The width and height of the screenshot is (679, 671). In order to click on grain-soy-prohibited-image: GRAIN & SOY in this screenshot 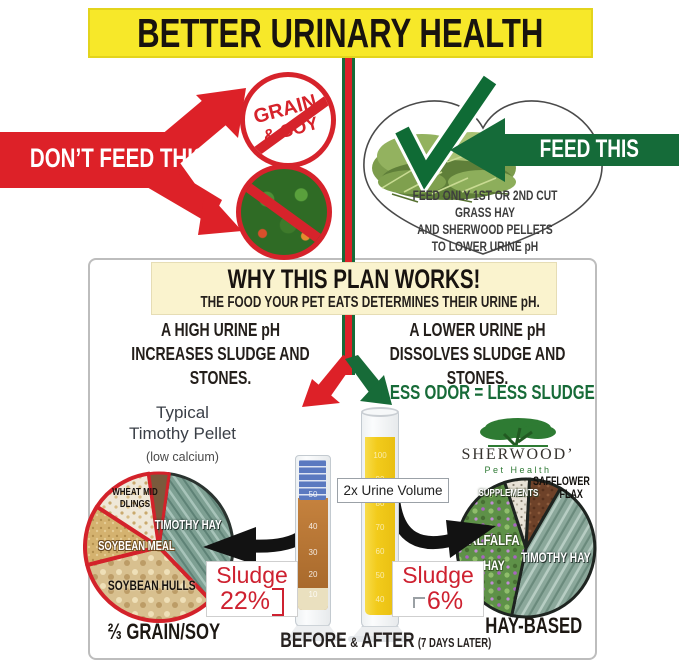, I will do `click(288, 120)`.